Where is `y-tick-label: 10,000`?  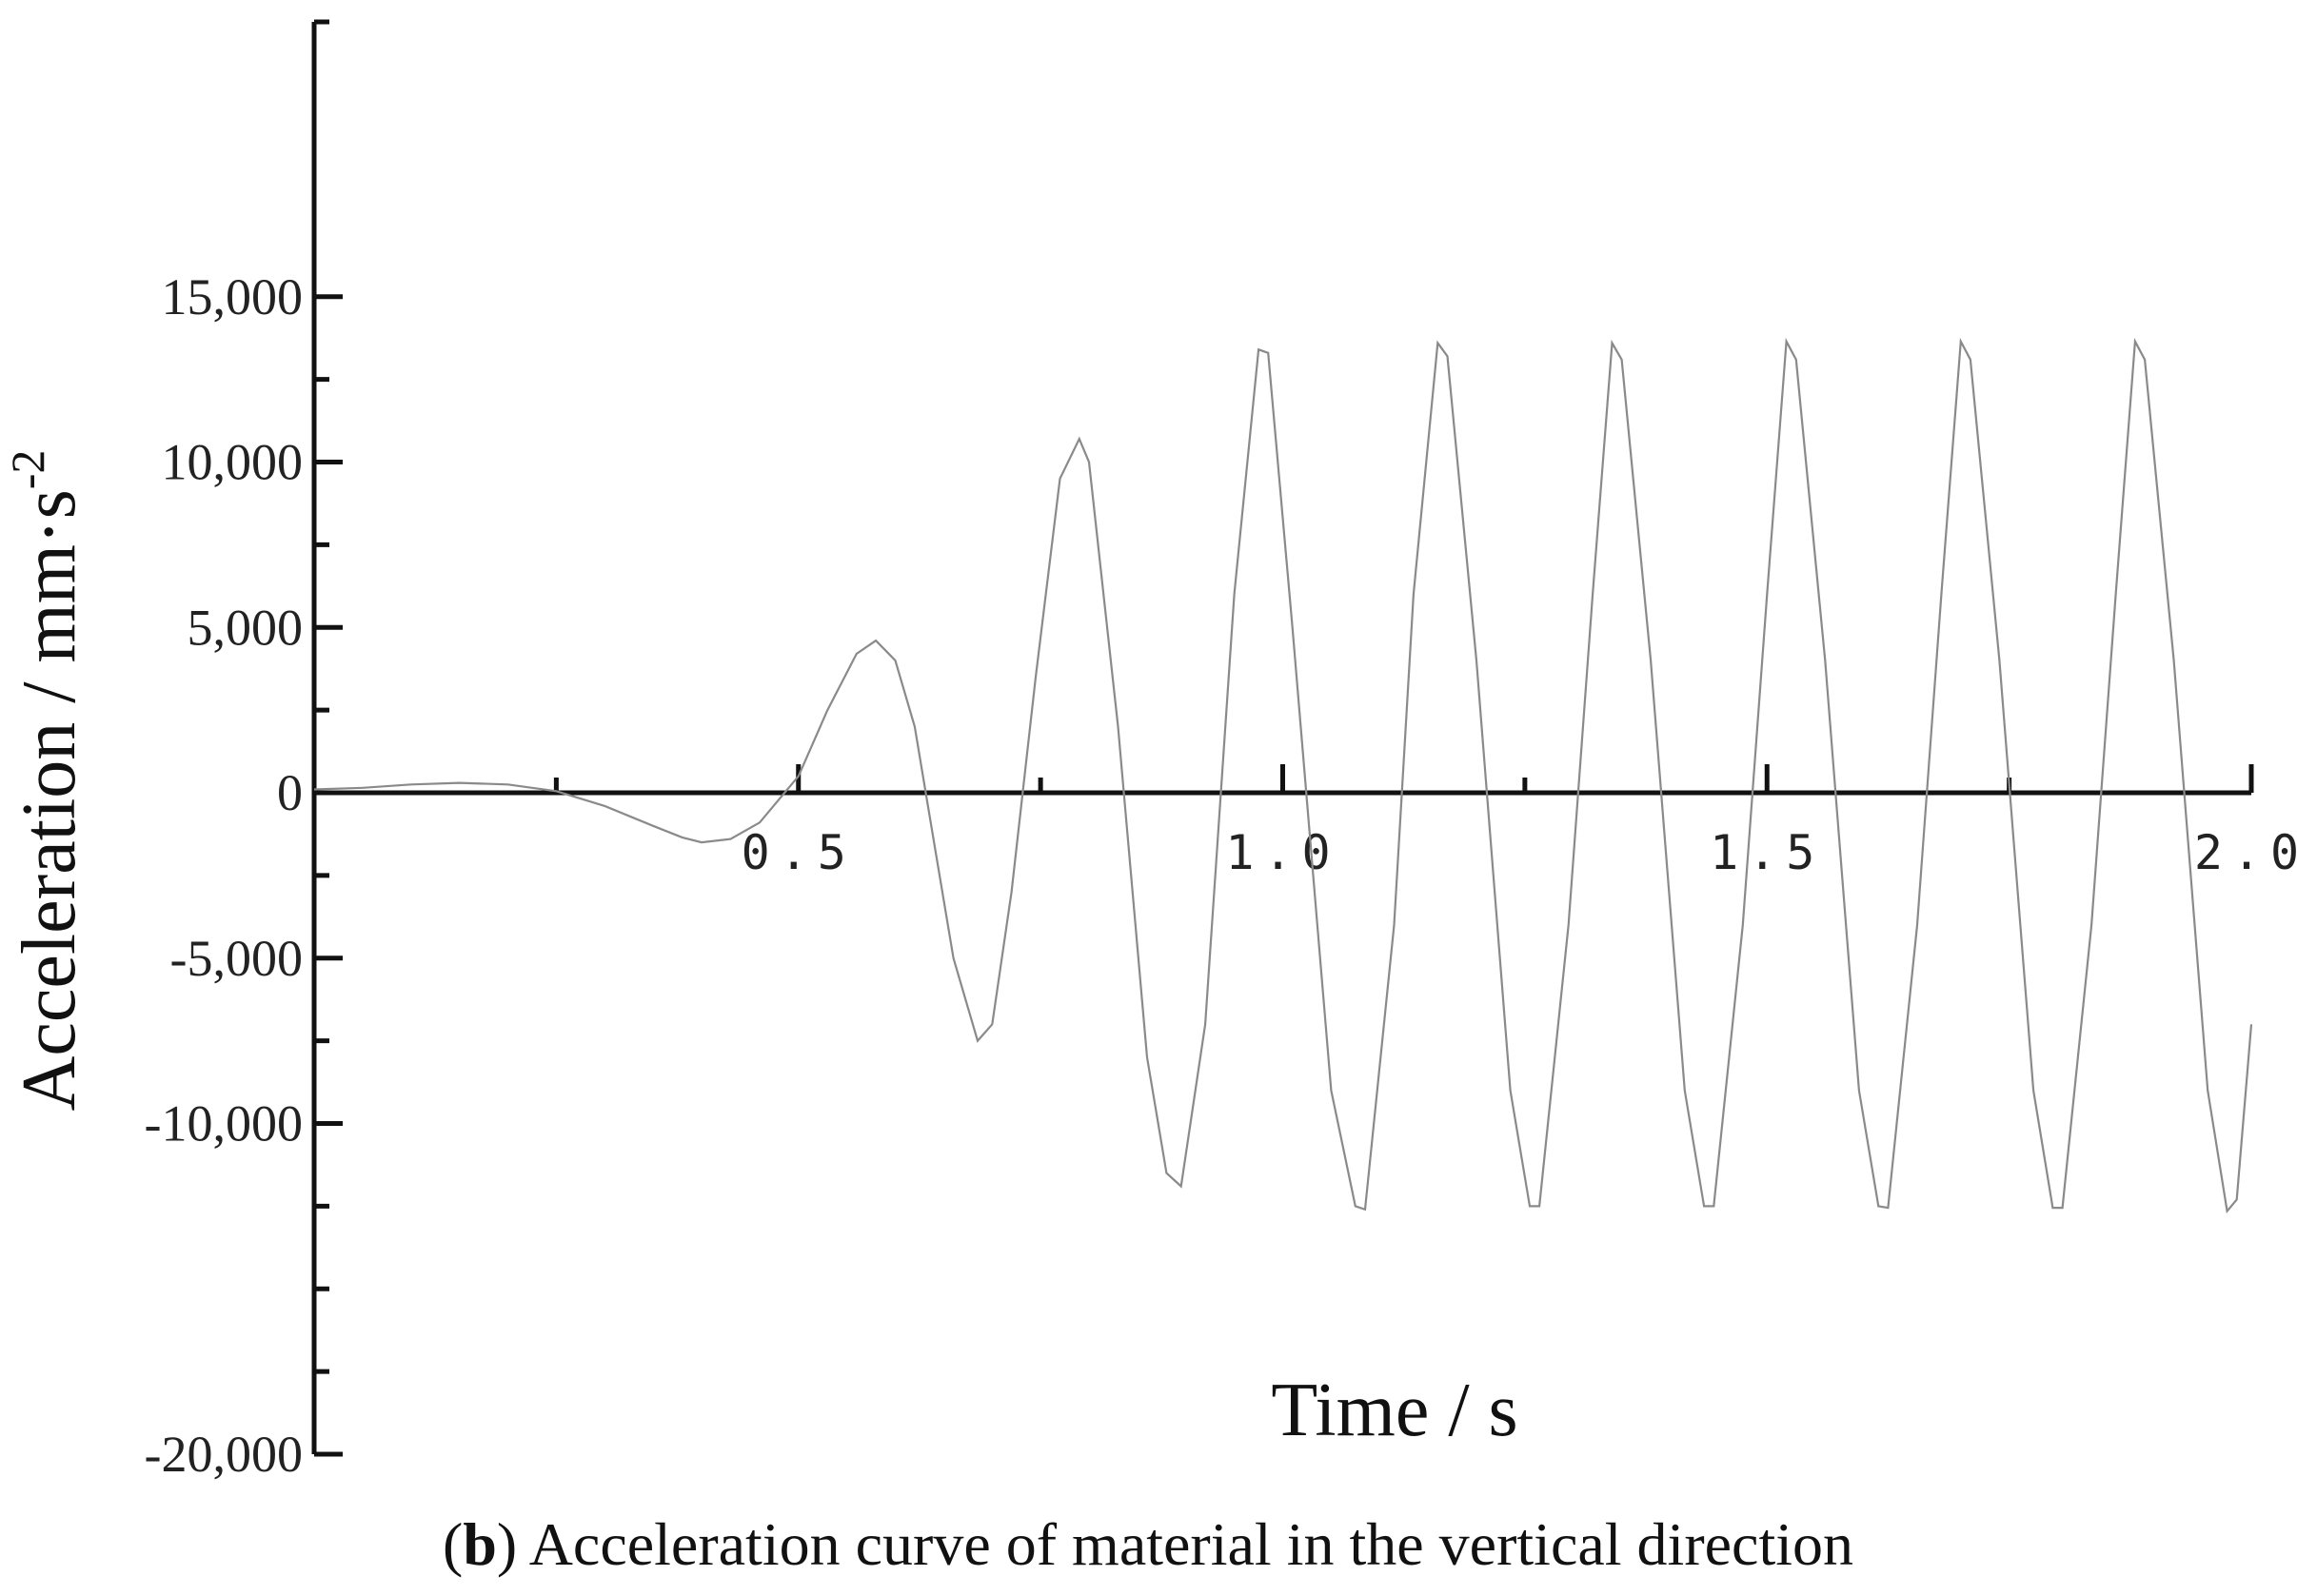 y-tick-label: 10,000 is located at coordinates (233, 462).